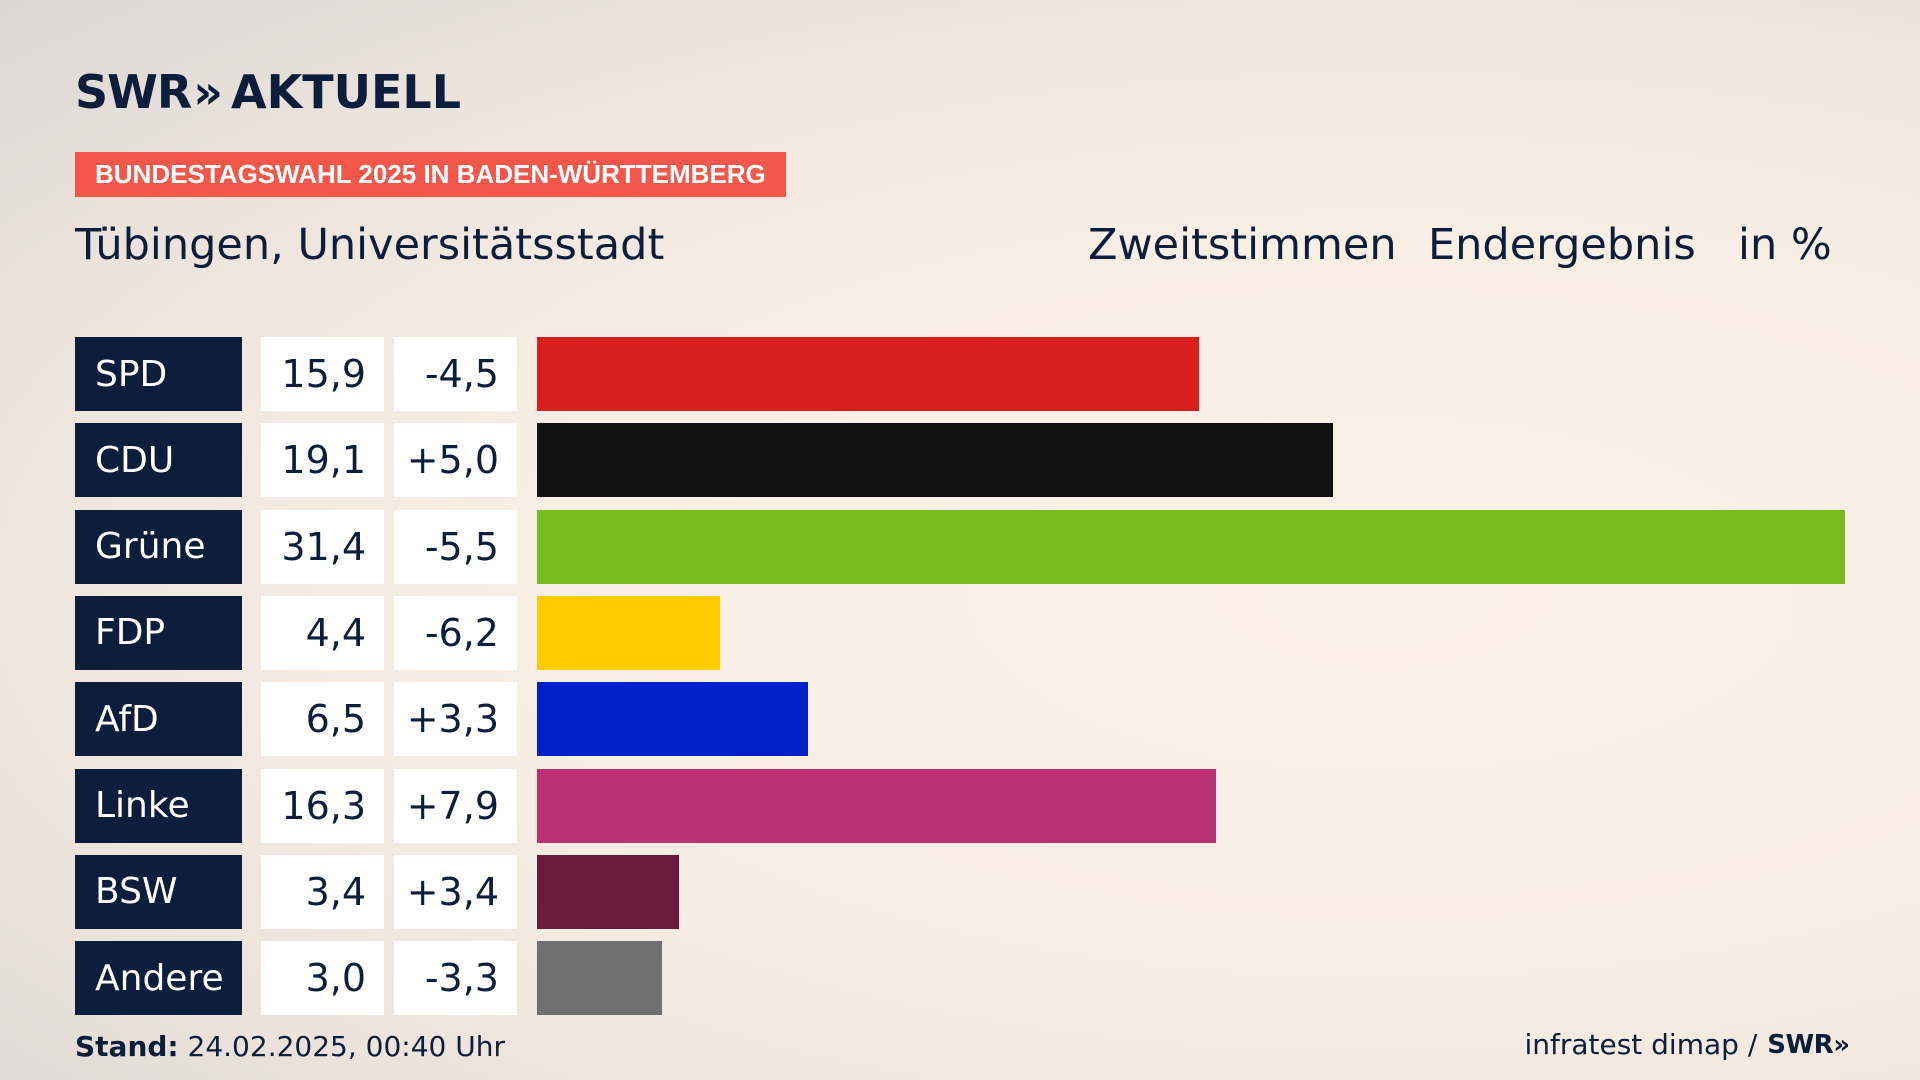  I want to click on timestamp: Stand: 24.02.2025, 00:40 Uhr, so click(290, 1046).